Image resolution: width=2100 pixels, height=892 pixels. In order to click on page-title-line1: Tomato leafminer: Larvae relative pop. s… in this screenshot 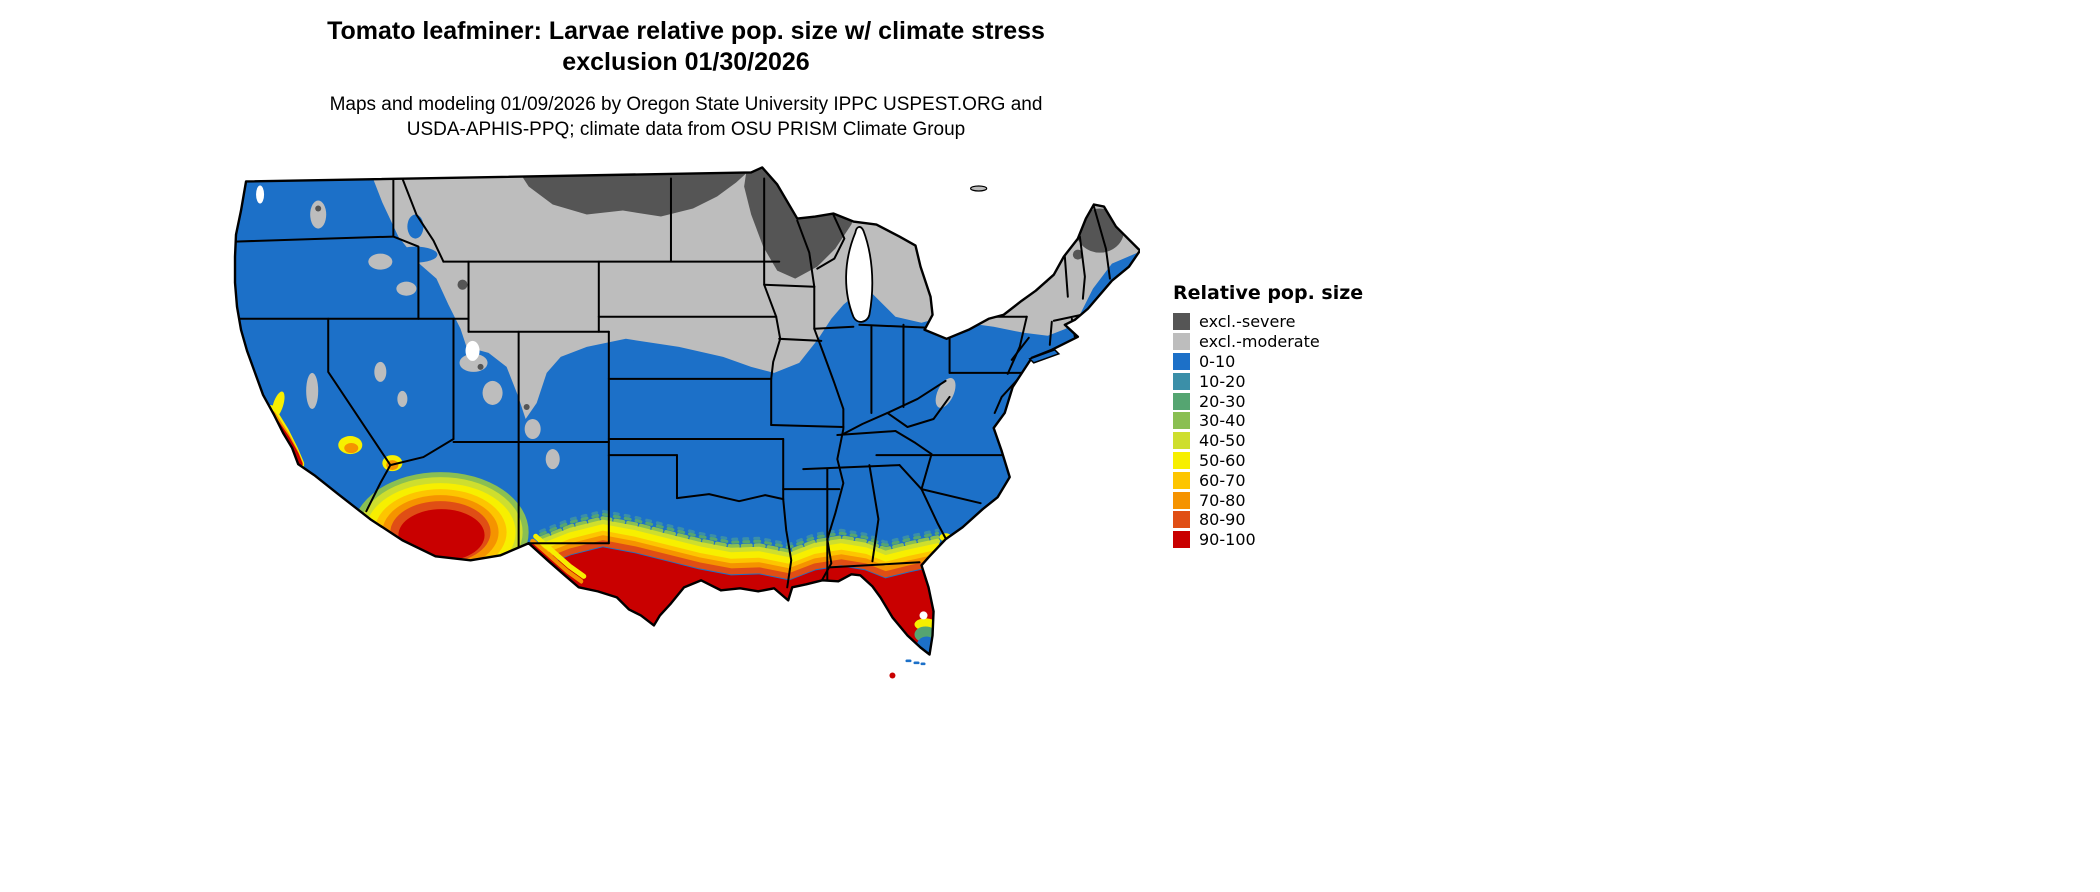, I will do `click(686, 31)`.